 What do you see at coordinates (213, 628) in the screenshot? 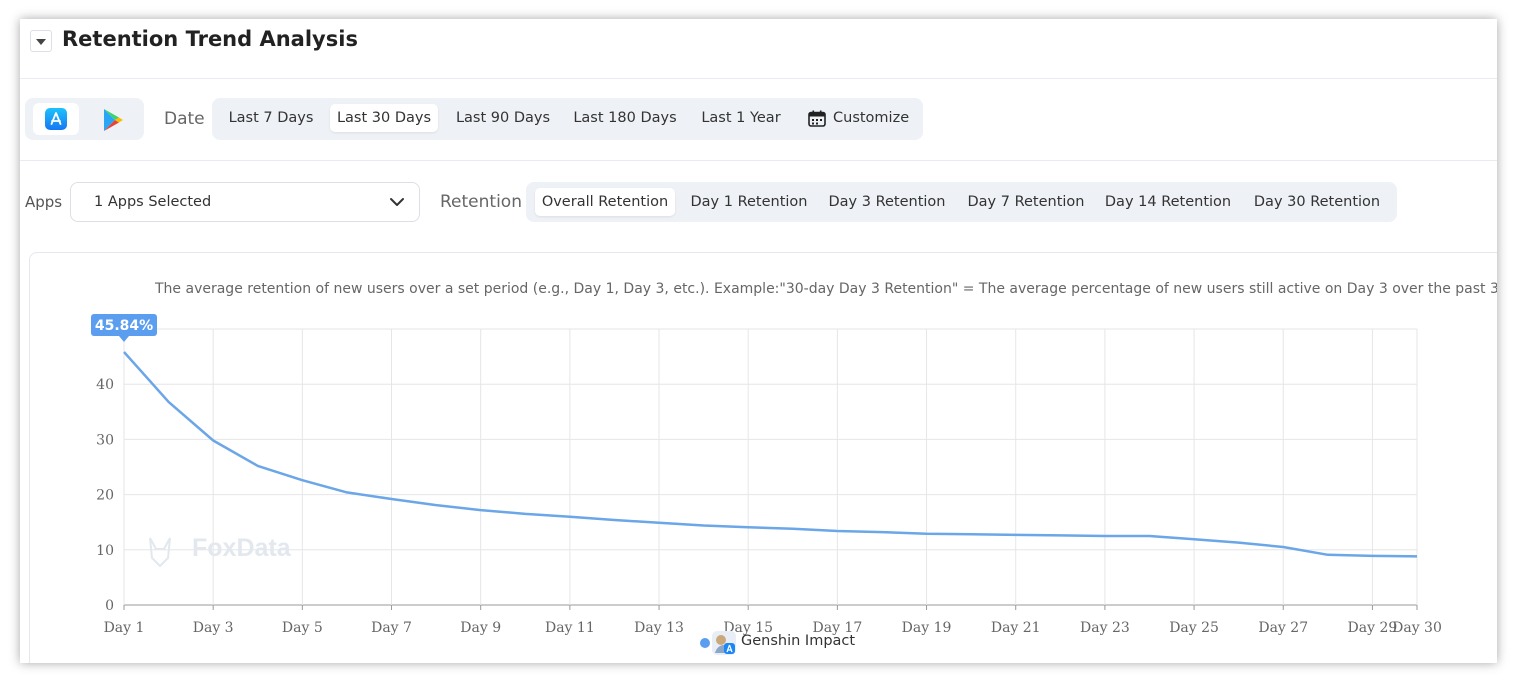
I see `x-tick-label: Day 3` at bounding box center [213, 628].